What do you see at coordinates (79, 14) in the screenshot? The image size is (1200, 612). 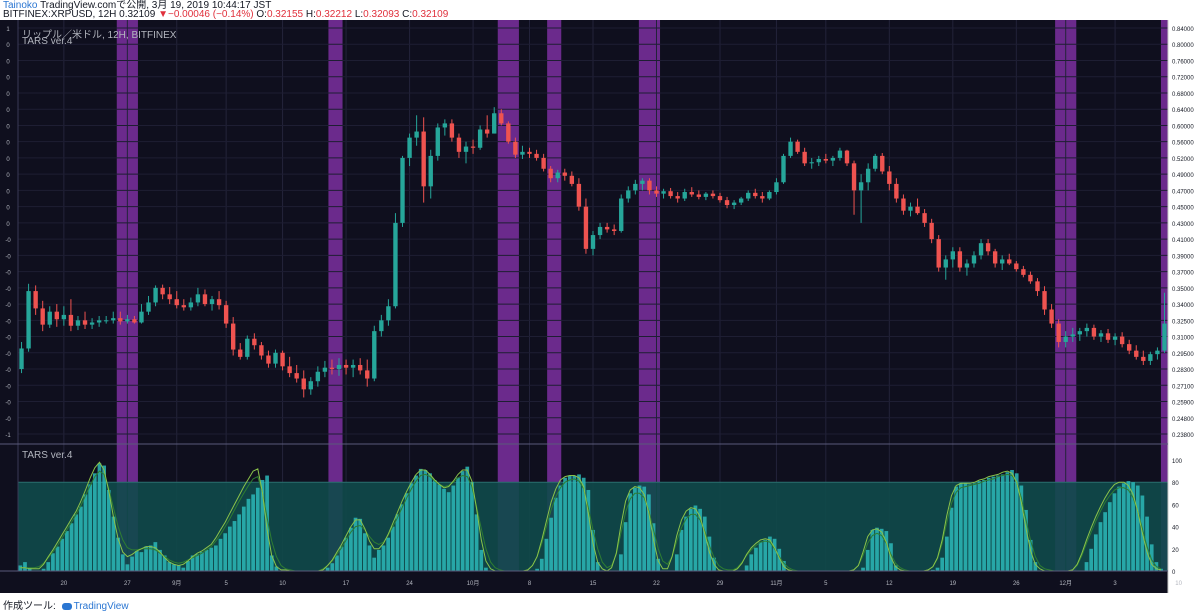 I see `symbol-info: BITFINEX:XRPUSD, 12H 0.32109` at bounding box center [79, 14].